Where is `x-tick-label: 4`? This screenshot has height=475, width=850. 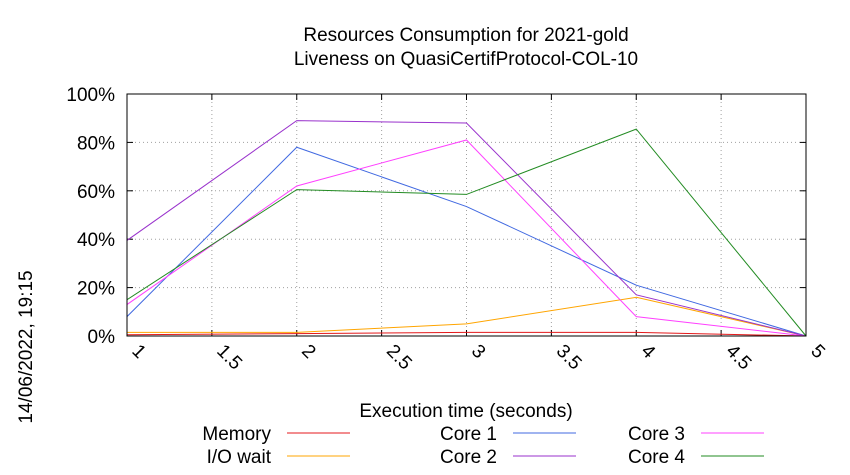
x-tick-label: 4 is located at coordinates (648, 352).